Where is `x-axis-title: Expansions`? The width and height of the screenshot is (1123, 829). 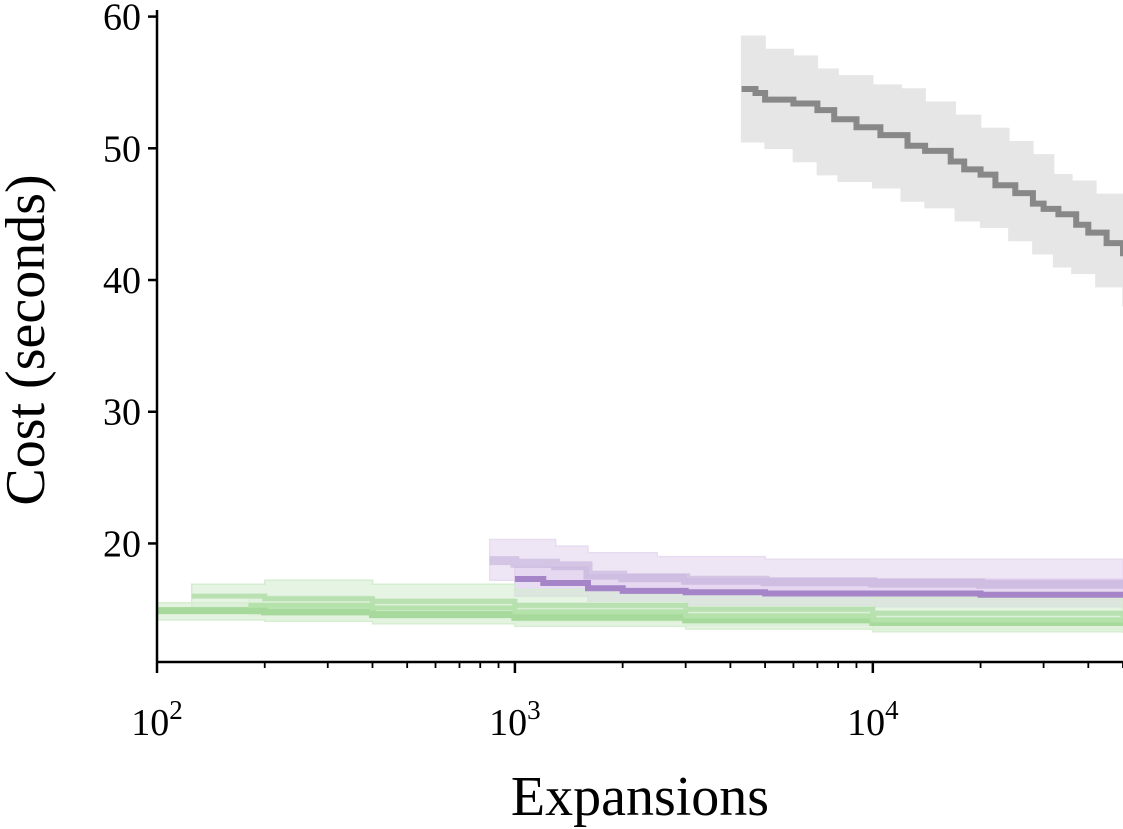 x-axis-title: Expansions is located at coordinates (640, 797).